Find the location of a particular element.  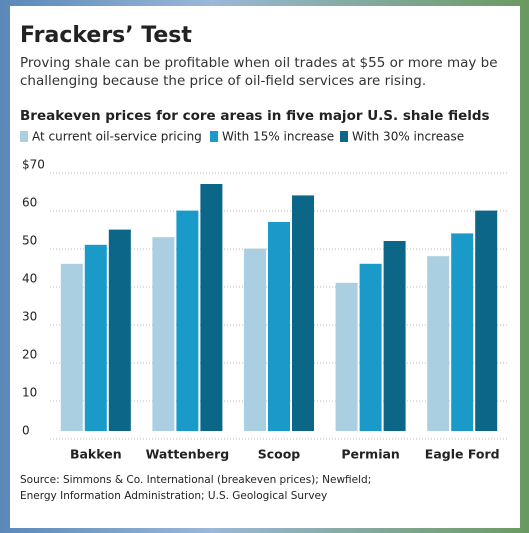

x-tick-label: Bakken is located at coordinates (96, 454).